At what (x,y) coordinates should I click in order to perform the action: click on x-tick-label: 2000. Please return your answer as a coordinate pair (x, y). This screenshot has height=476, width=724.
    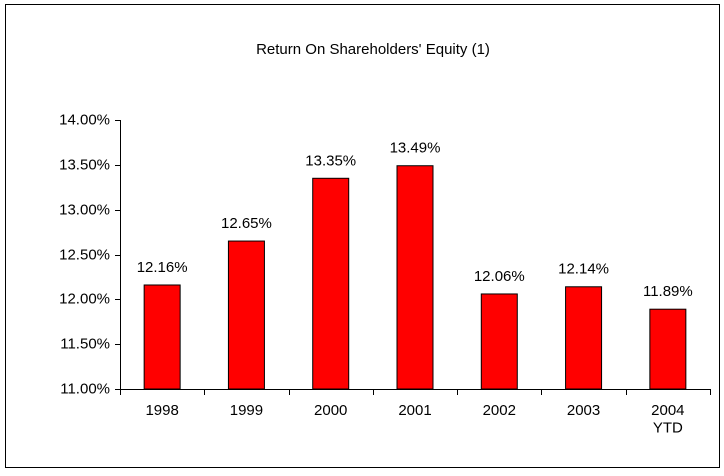
    Looking at the image, I should click on (330, 410).